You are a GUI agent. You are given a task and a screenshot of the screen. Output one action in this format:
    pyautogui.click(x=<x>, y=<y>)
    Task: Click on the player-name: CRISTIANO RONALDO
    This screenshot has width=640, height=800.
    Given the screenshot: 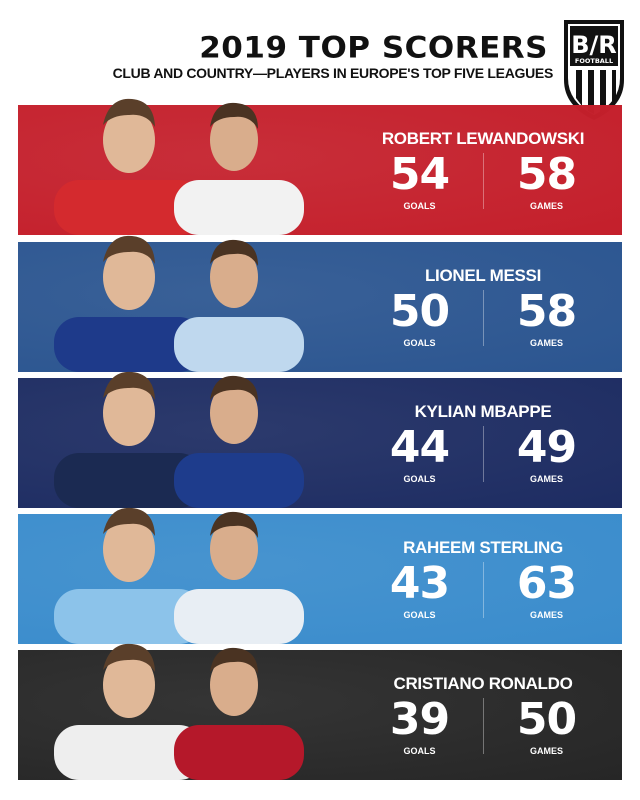 What is the action you would take?
    pyautogui.click(x=483, y=683)
    